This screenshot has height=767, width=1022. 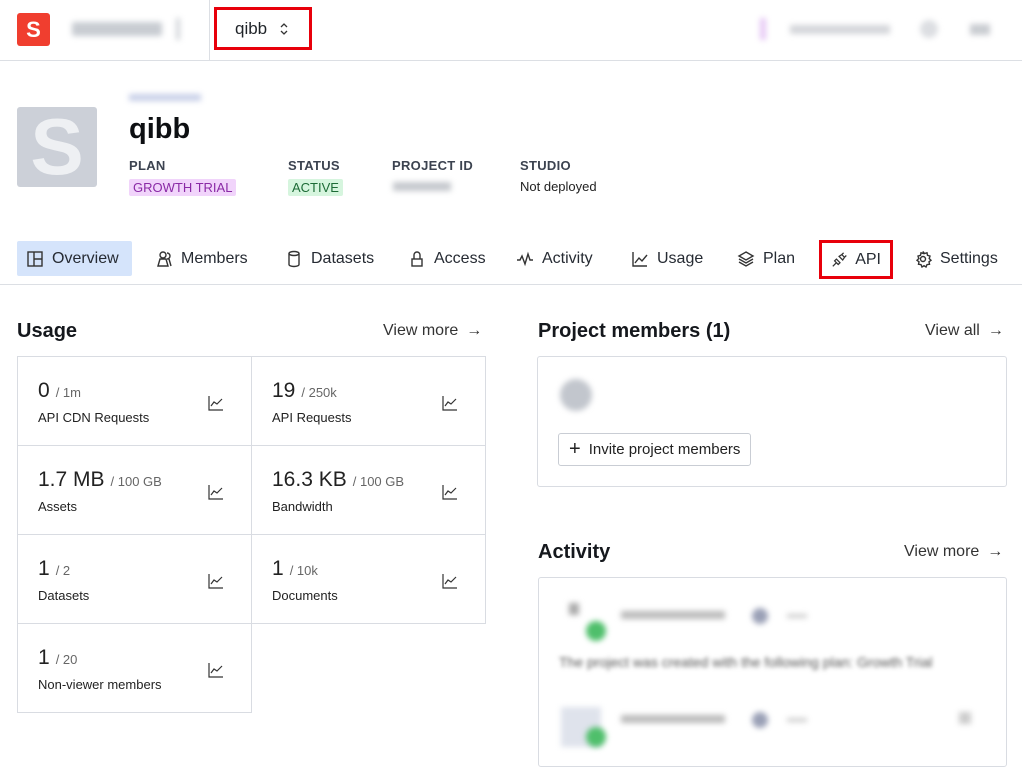 I want to click on project-avatar: S, so click(x=57, y=146).